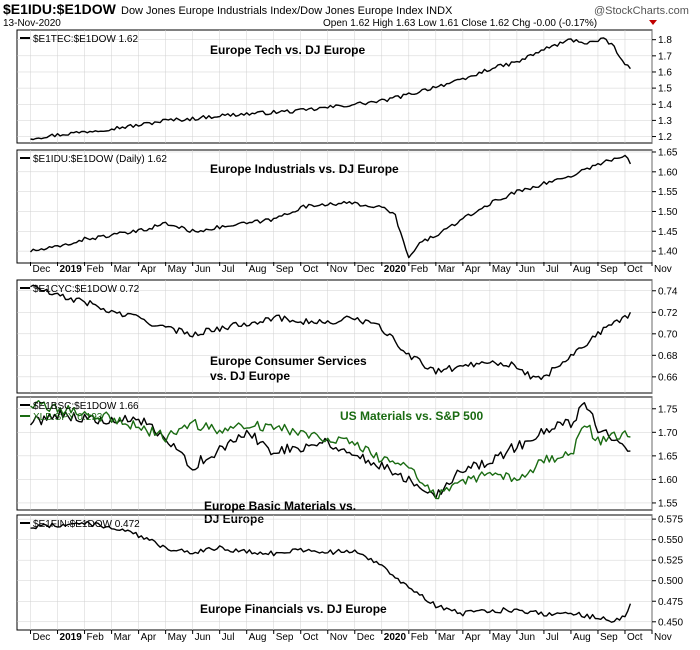 The image size is (700, 650). I want to click on y-tick-label: 1.2, so click(665, 137).